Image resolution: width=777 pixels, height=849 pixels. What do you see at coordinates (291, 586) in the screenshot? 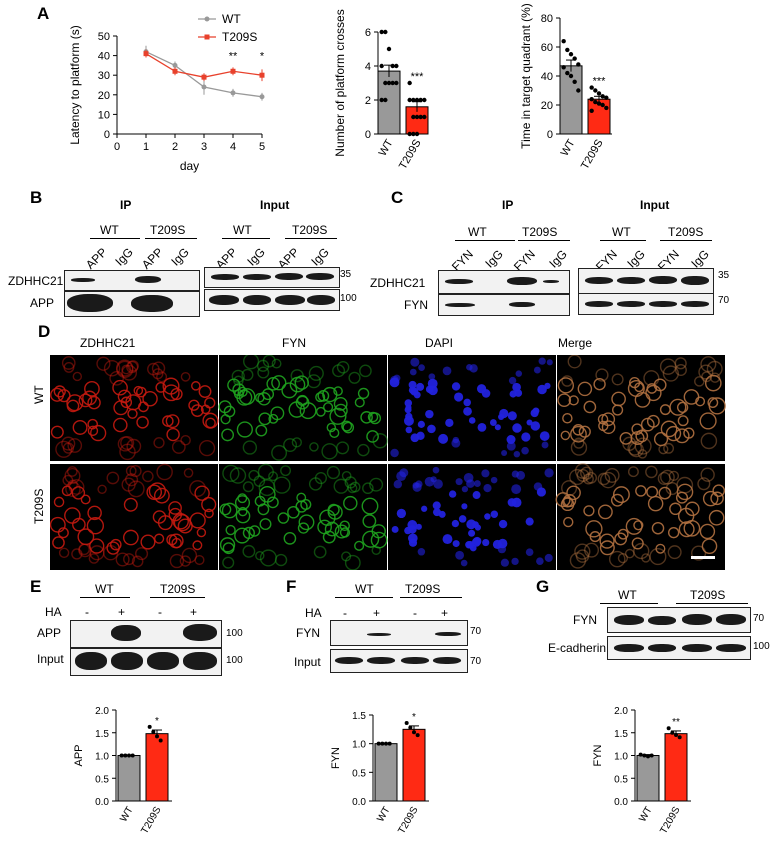
I see `panel-label-f: F` at bounding box center [291, 586].